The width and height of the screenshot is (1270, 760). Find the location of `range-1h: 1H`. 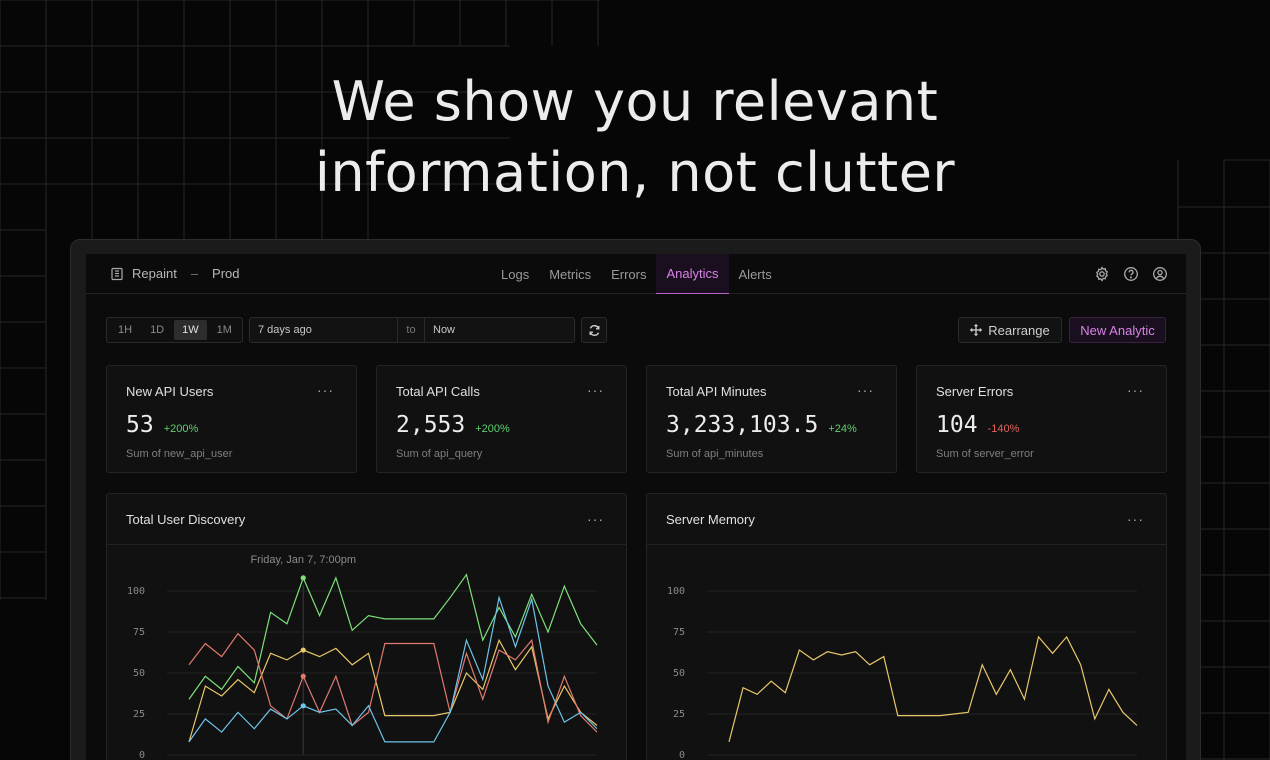

range-1h: 1H is located at coordinates (125, 330).